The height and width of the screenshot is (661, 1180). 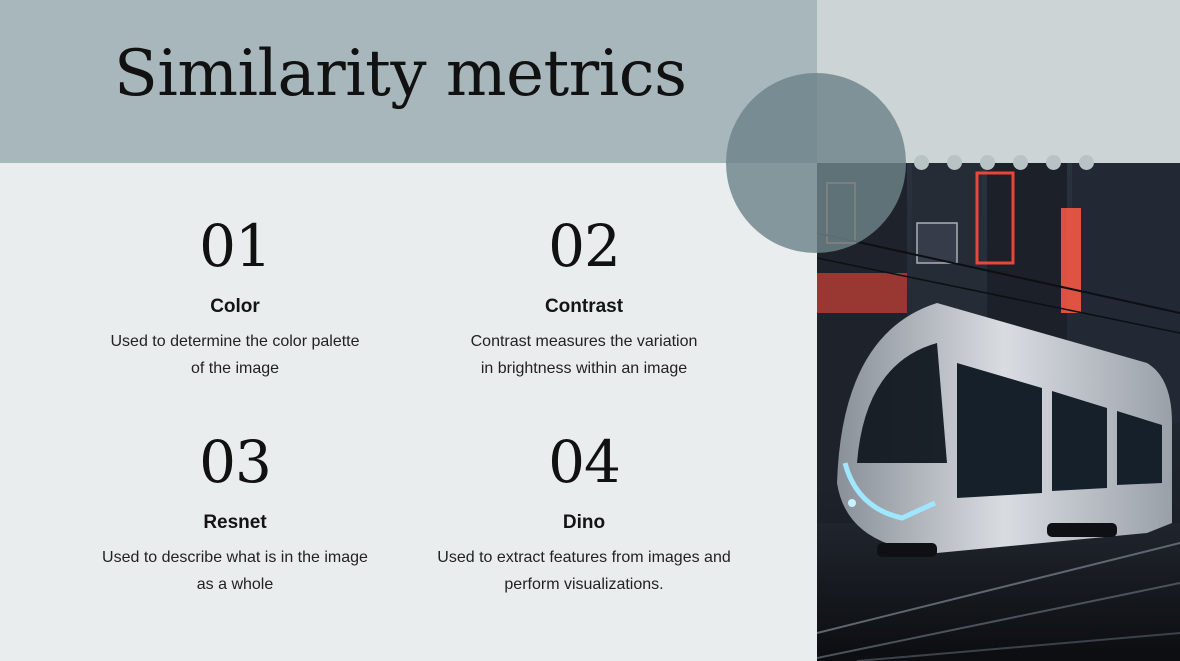 What do you see at coordinates (235, 306) in the screenshot?
I see `metric-heading: Color` at bounding box center [235, 306].